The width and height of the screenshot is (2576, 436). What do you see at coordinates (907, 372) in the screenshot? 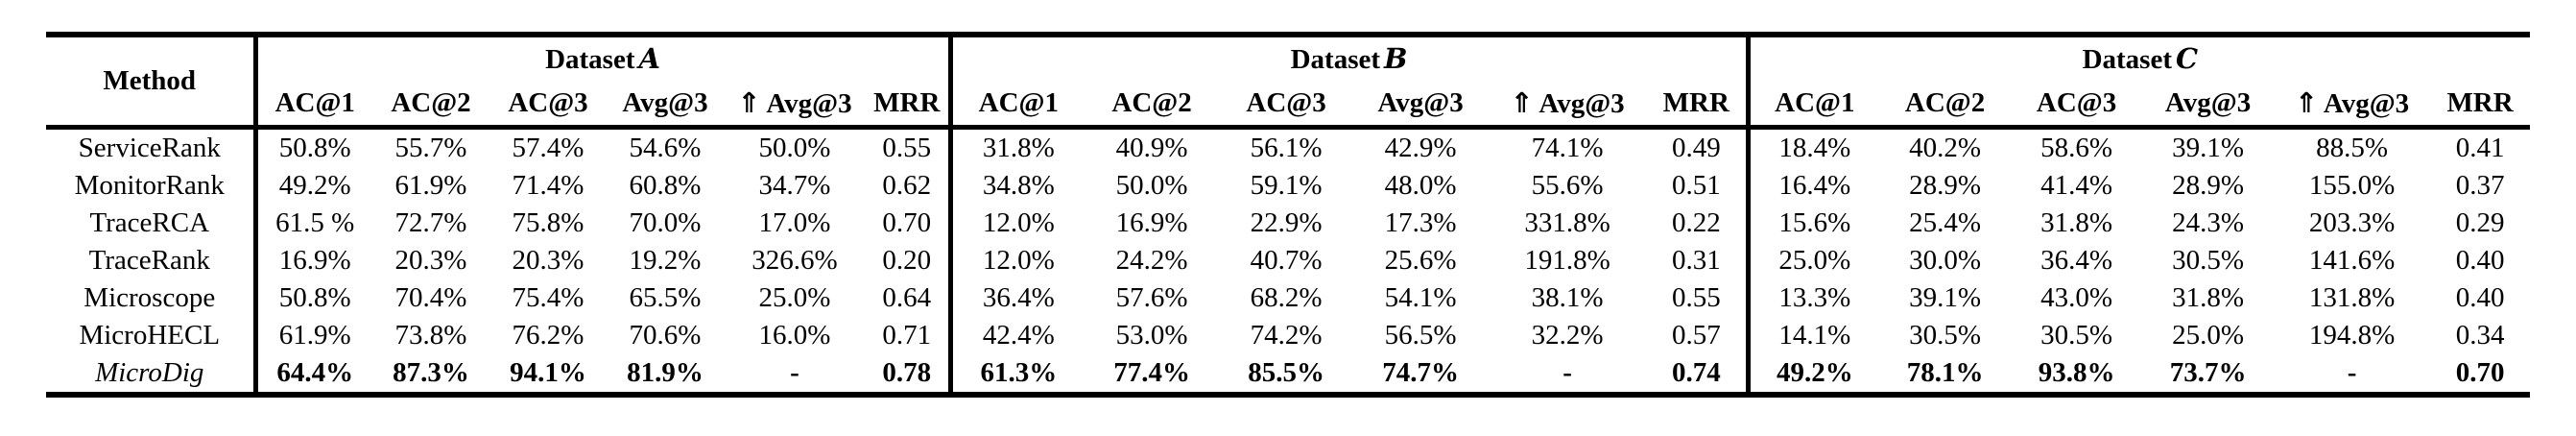
I see `metric-cell: 0.78` at bounding box center [907, 372].